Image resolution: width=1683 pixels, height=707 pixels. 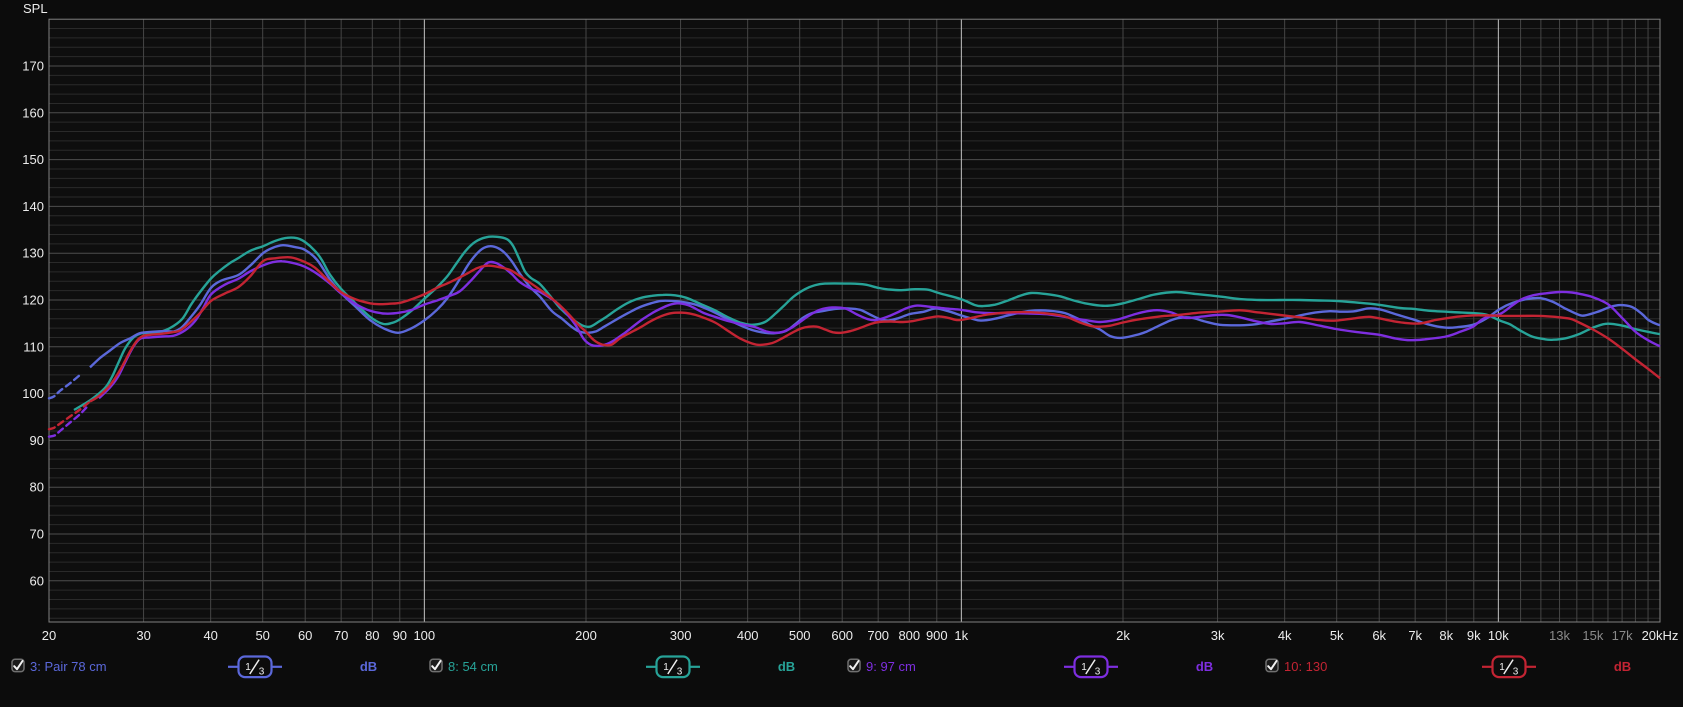 What do you see at coordinates (210, 635) in the screenshot?
I see `svg-text: 40` at bounding box center [210, 635].